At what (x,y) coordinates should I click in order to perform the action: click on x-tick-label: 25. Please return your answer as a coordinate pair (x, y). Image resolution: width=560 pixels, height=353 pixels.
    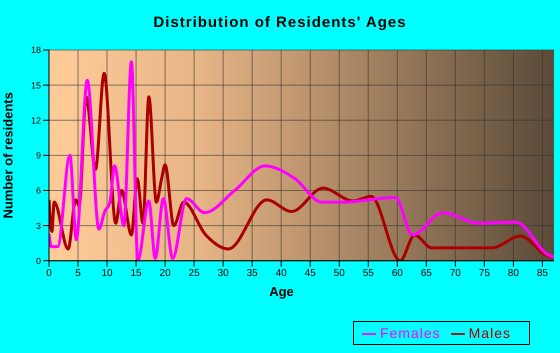
    Looking at the image, I should click on (194, 273).